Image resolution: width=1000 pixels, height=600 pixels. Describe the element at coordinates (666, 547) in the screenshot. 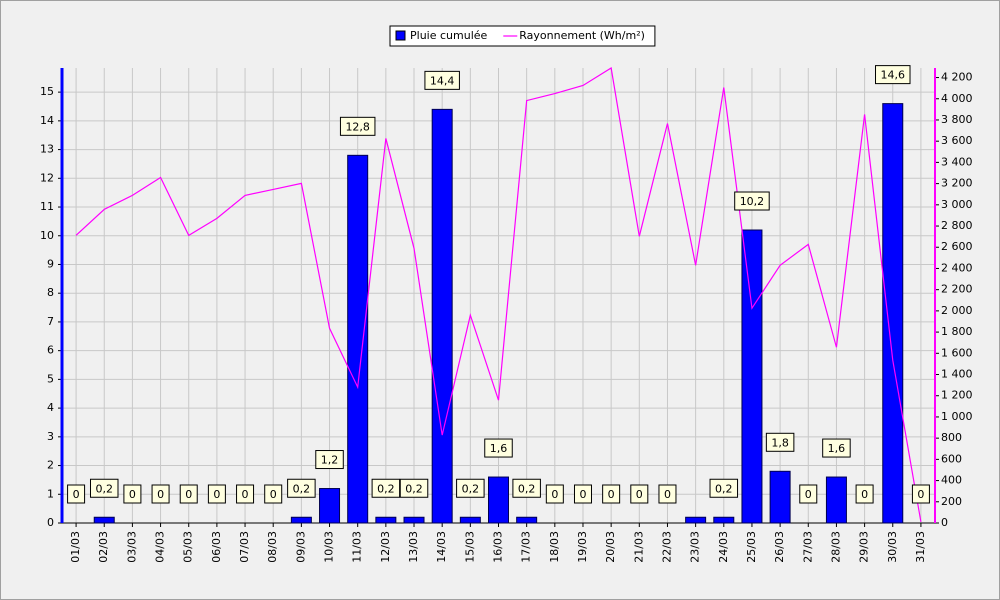

I see `x-tick-label: 22/03` at that location.